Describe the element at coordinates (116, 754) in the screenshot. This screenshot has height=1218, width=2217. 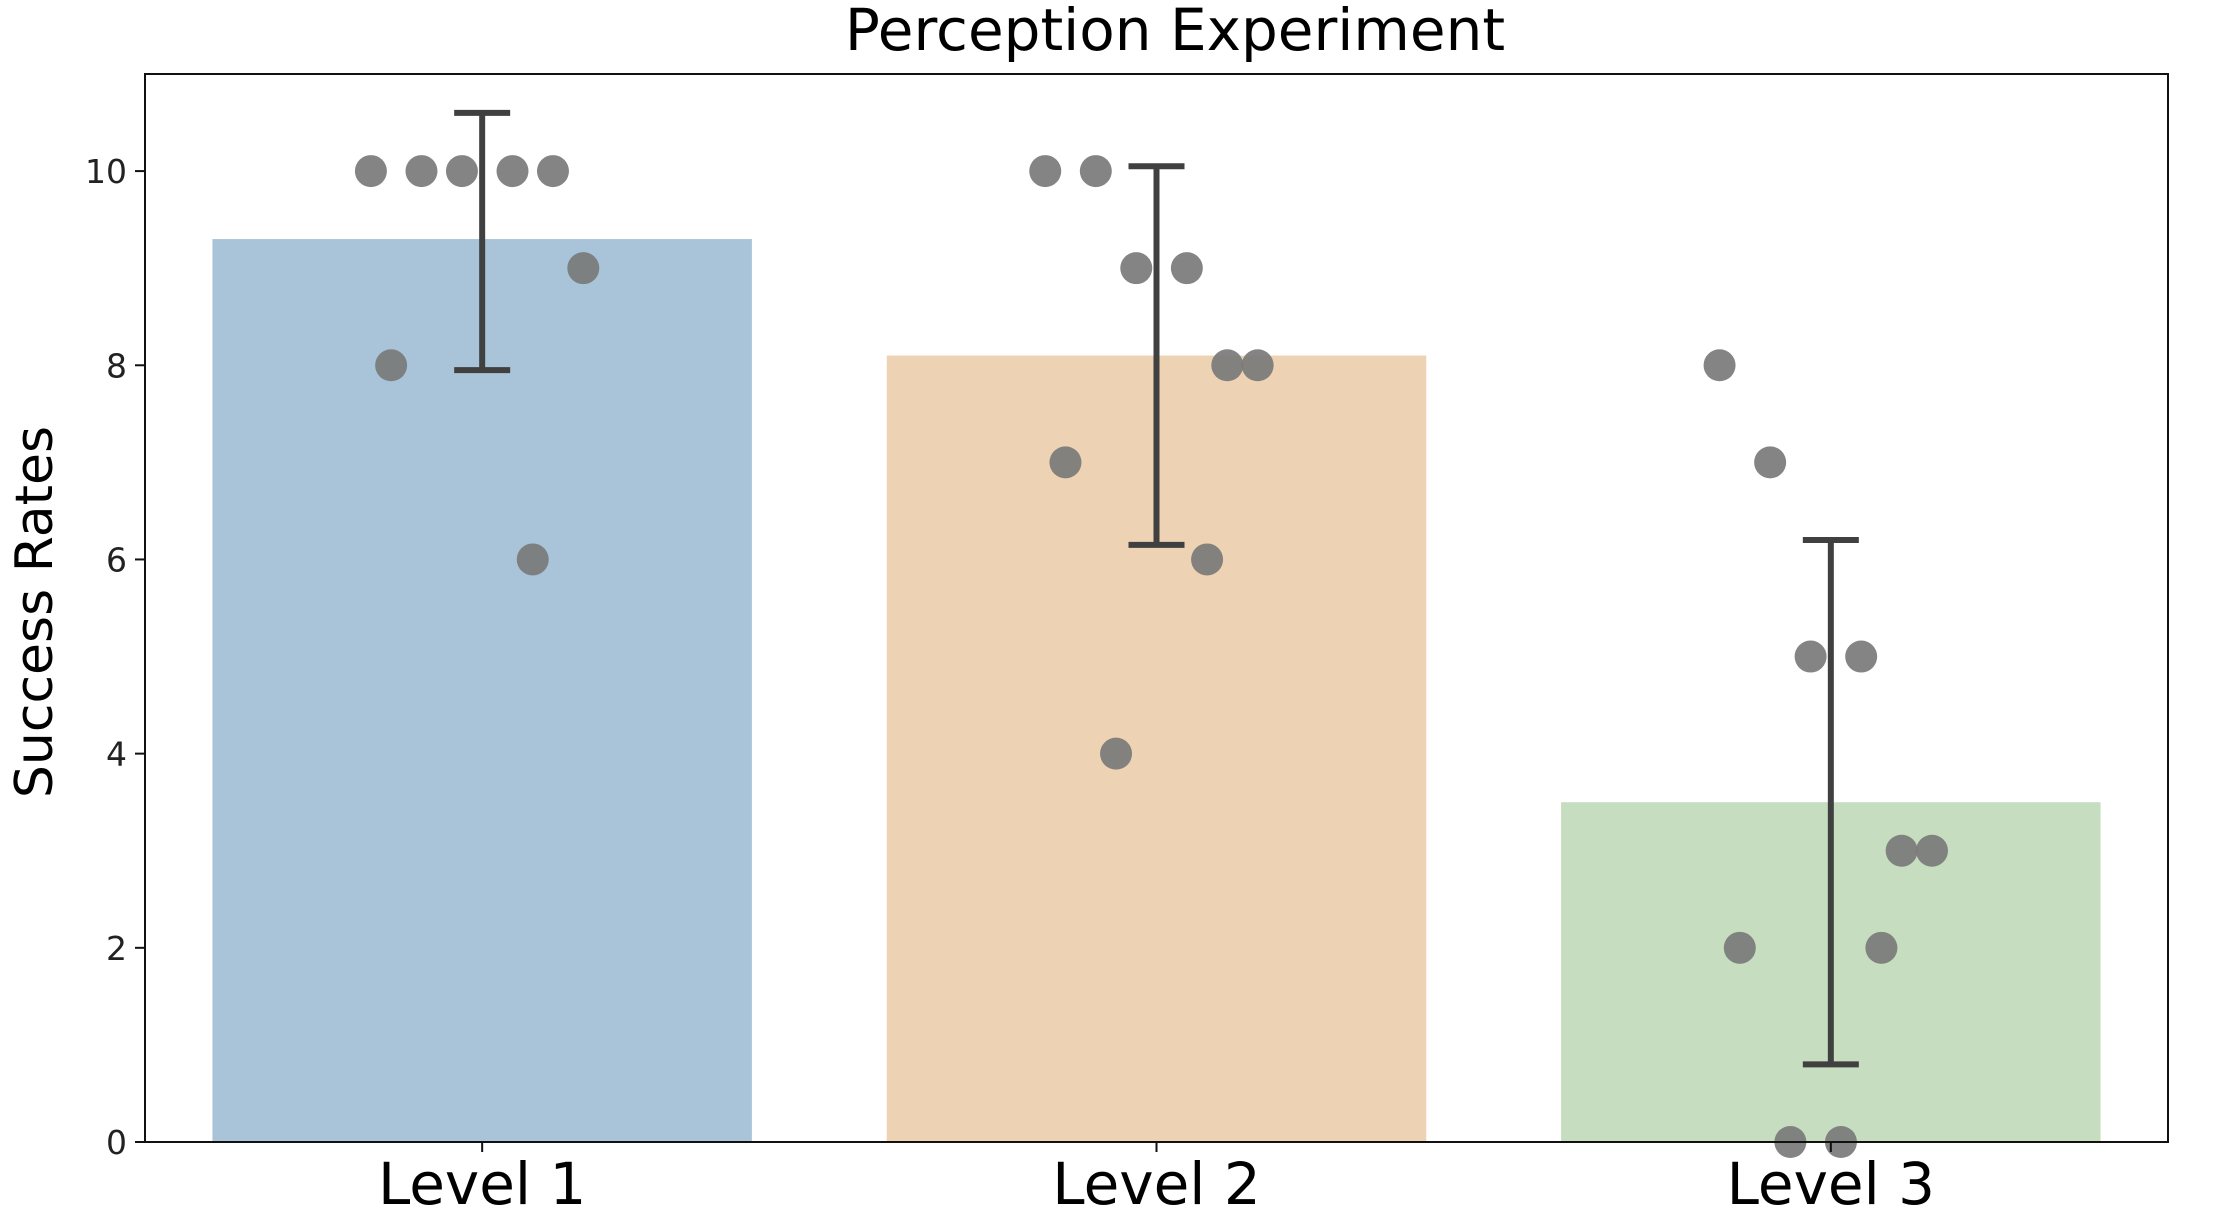
I see `y-tick-label: 4` at that location.